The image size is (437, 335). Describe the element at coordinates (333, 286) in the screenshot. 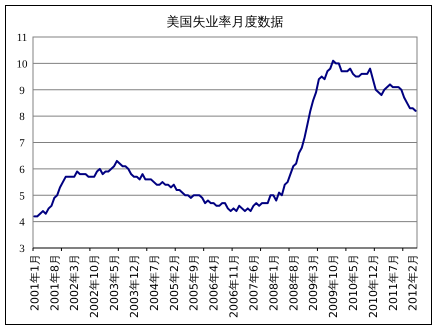

I see `x-tick-label: 2009年10月` at that location.